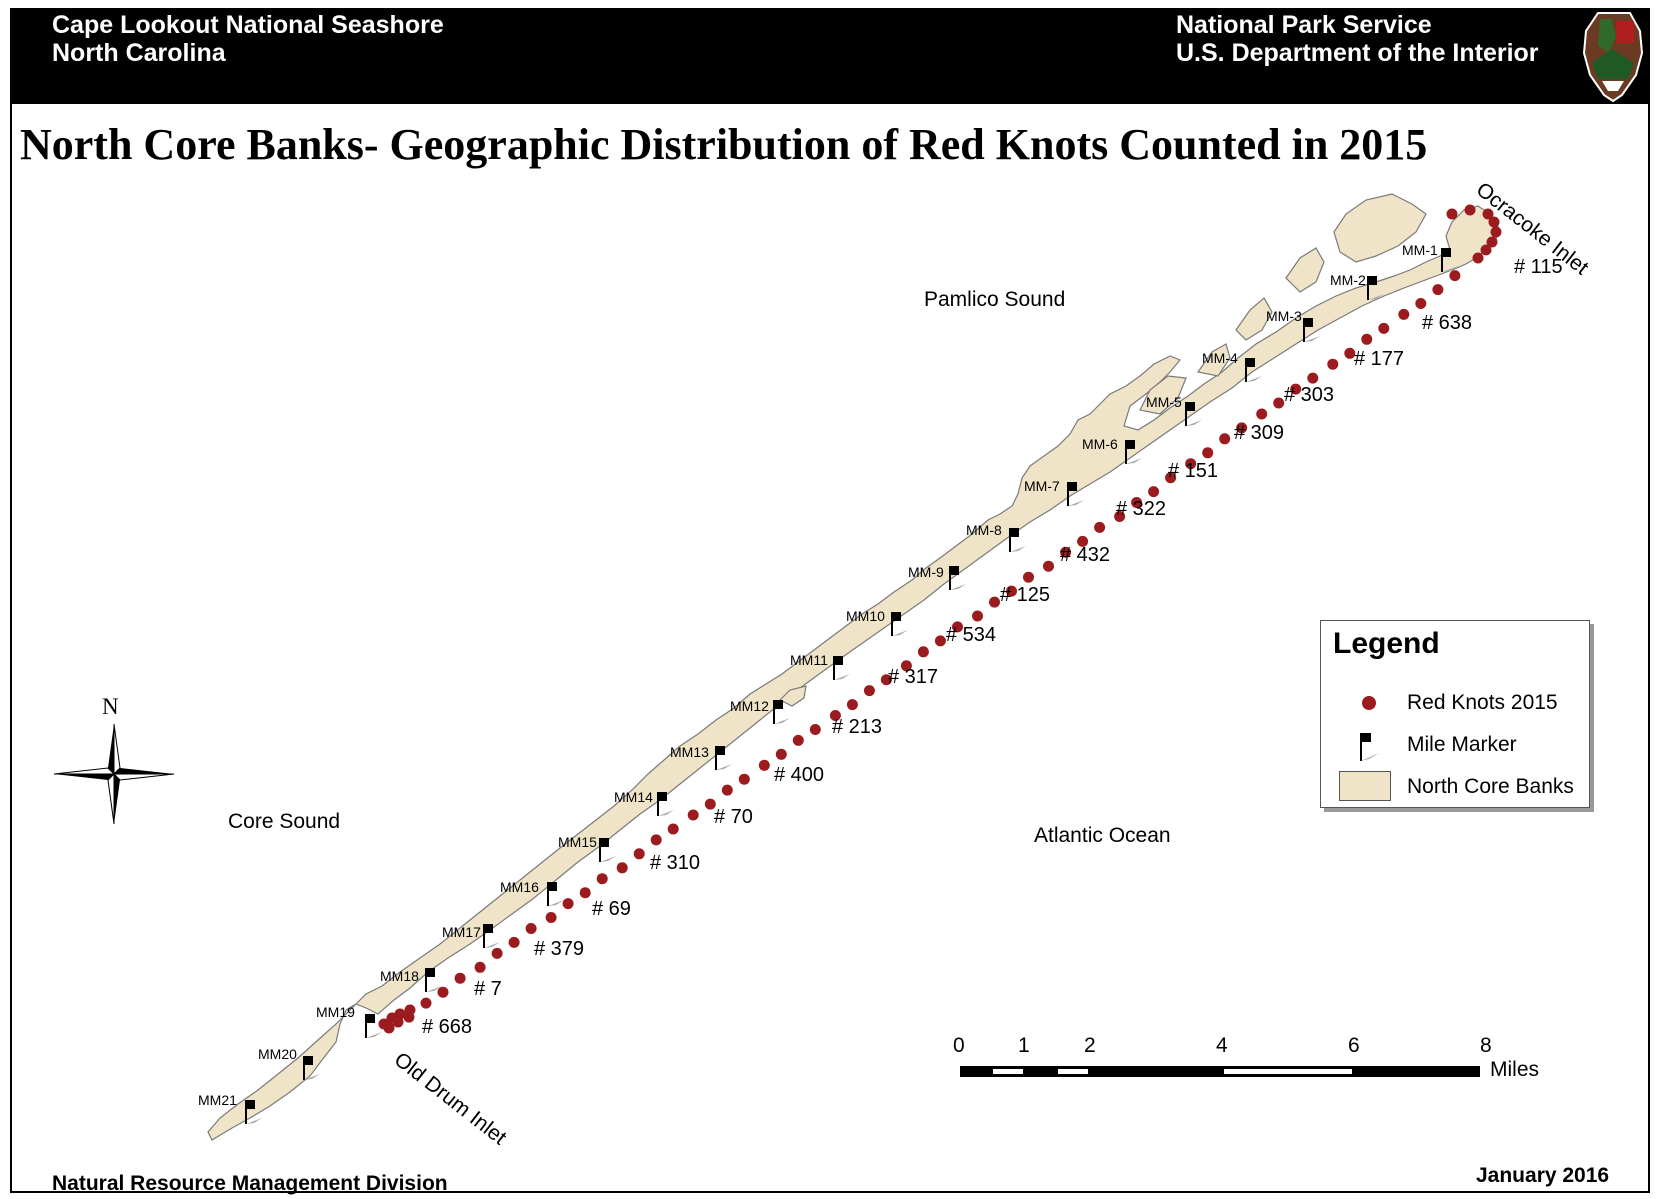 The image size is (1659, 1199). I want to click on mile-marker-label: MM11, so click(809, 660).